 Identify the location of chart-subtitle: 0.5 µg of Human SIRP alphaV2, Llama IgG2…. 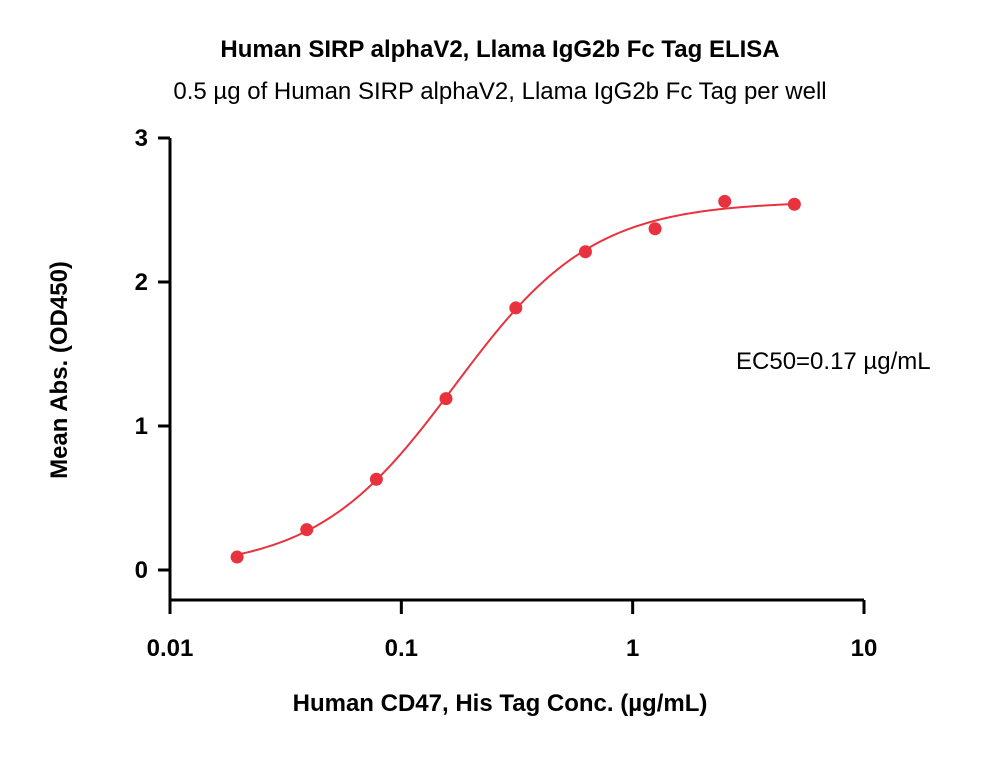
(500, 91).